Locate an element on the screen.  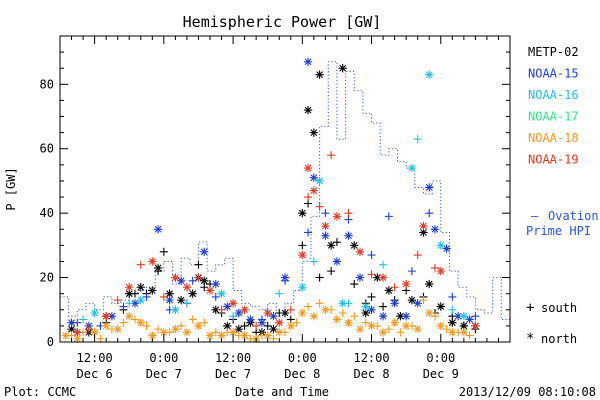
x-tick-date: Dec 7 is located at coordinates (233, 374).